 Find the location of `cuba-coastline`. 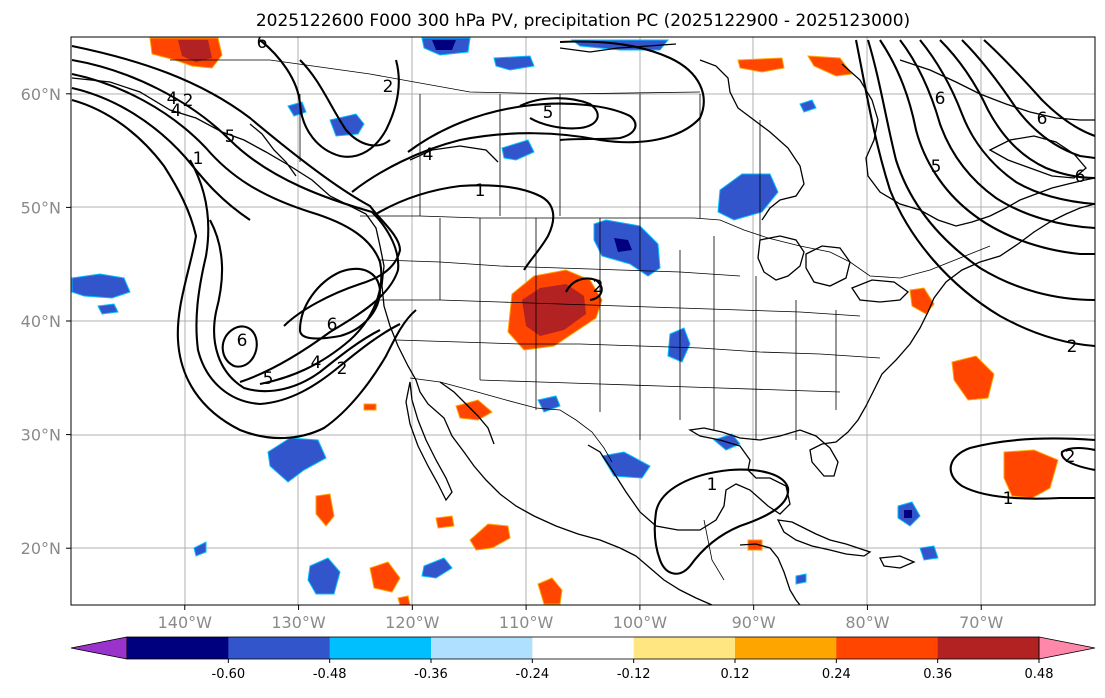

cuba-coastline is located at coordinates (824, 538).